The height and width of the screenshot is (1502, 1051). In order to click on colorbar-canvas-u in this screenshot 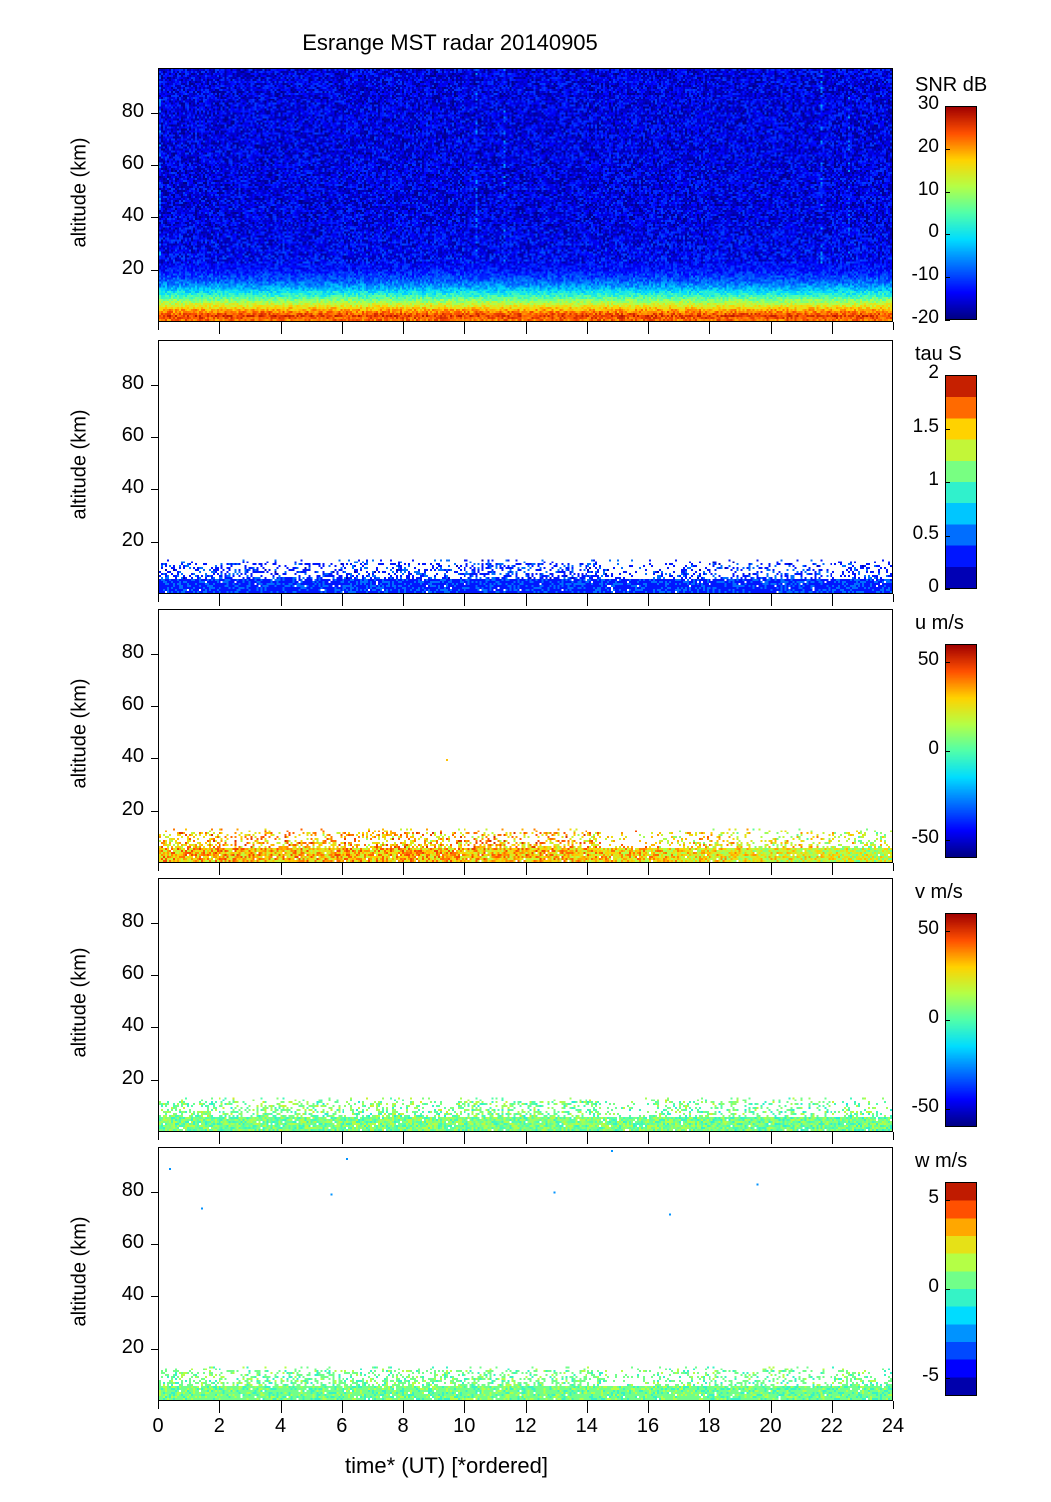, I will do `click(961, 751)`.